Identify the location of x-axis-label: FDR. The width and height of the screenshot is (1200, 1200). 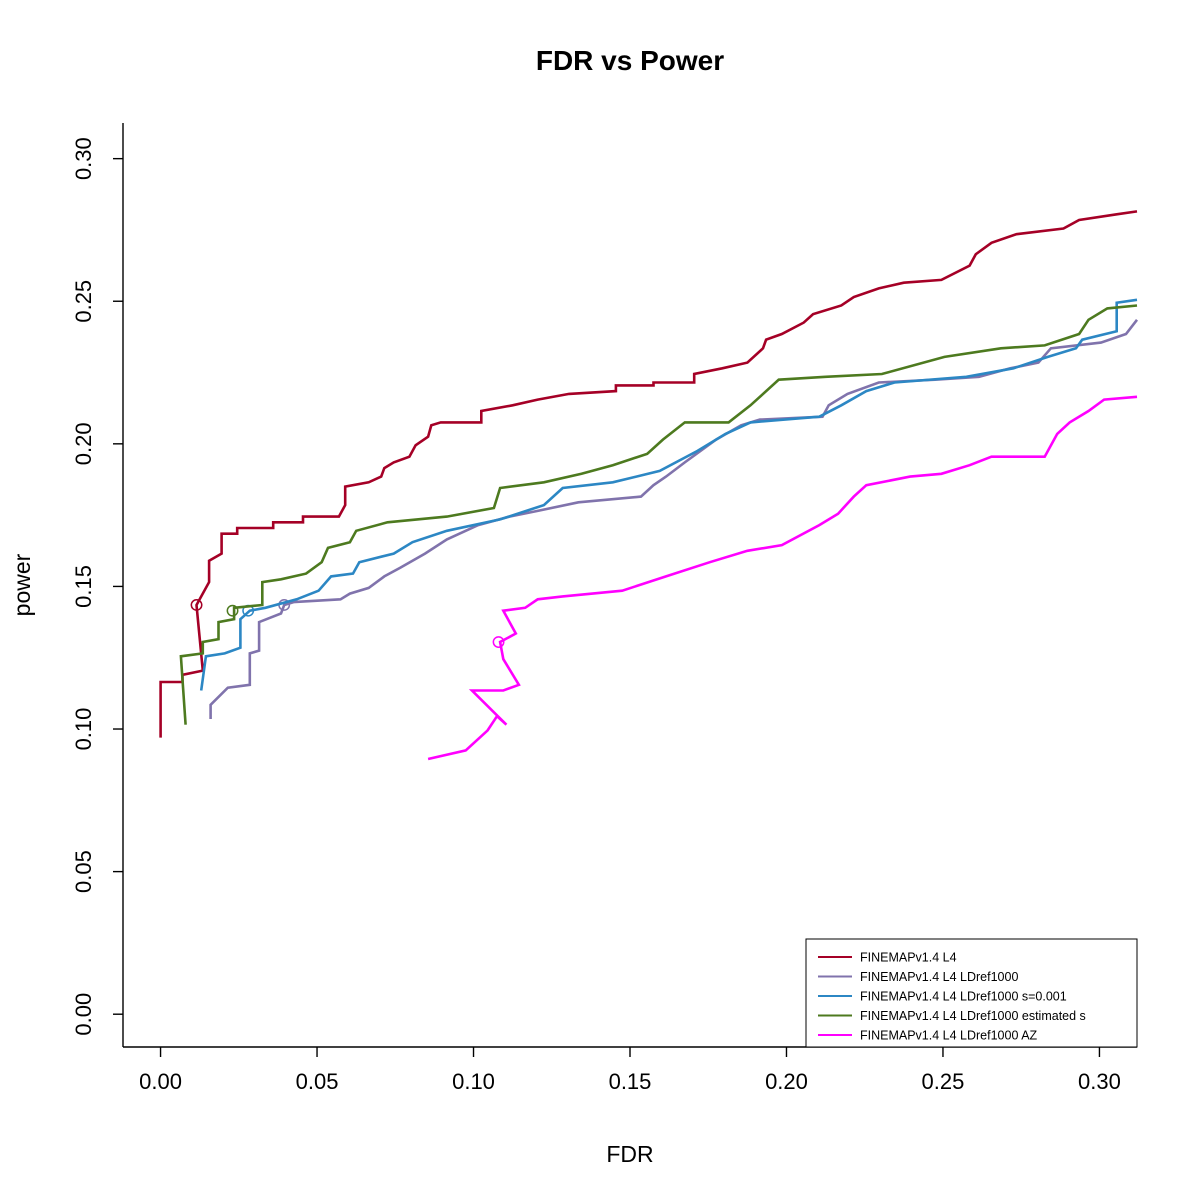
(629, 1154).